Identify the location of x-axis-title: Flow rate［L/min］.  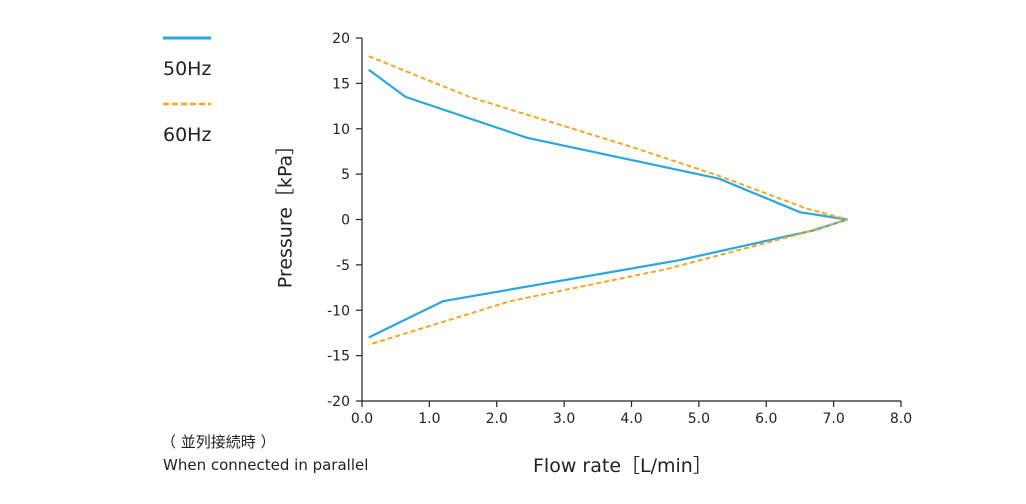
(622, 466).